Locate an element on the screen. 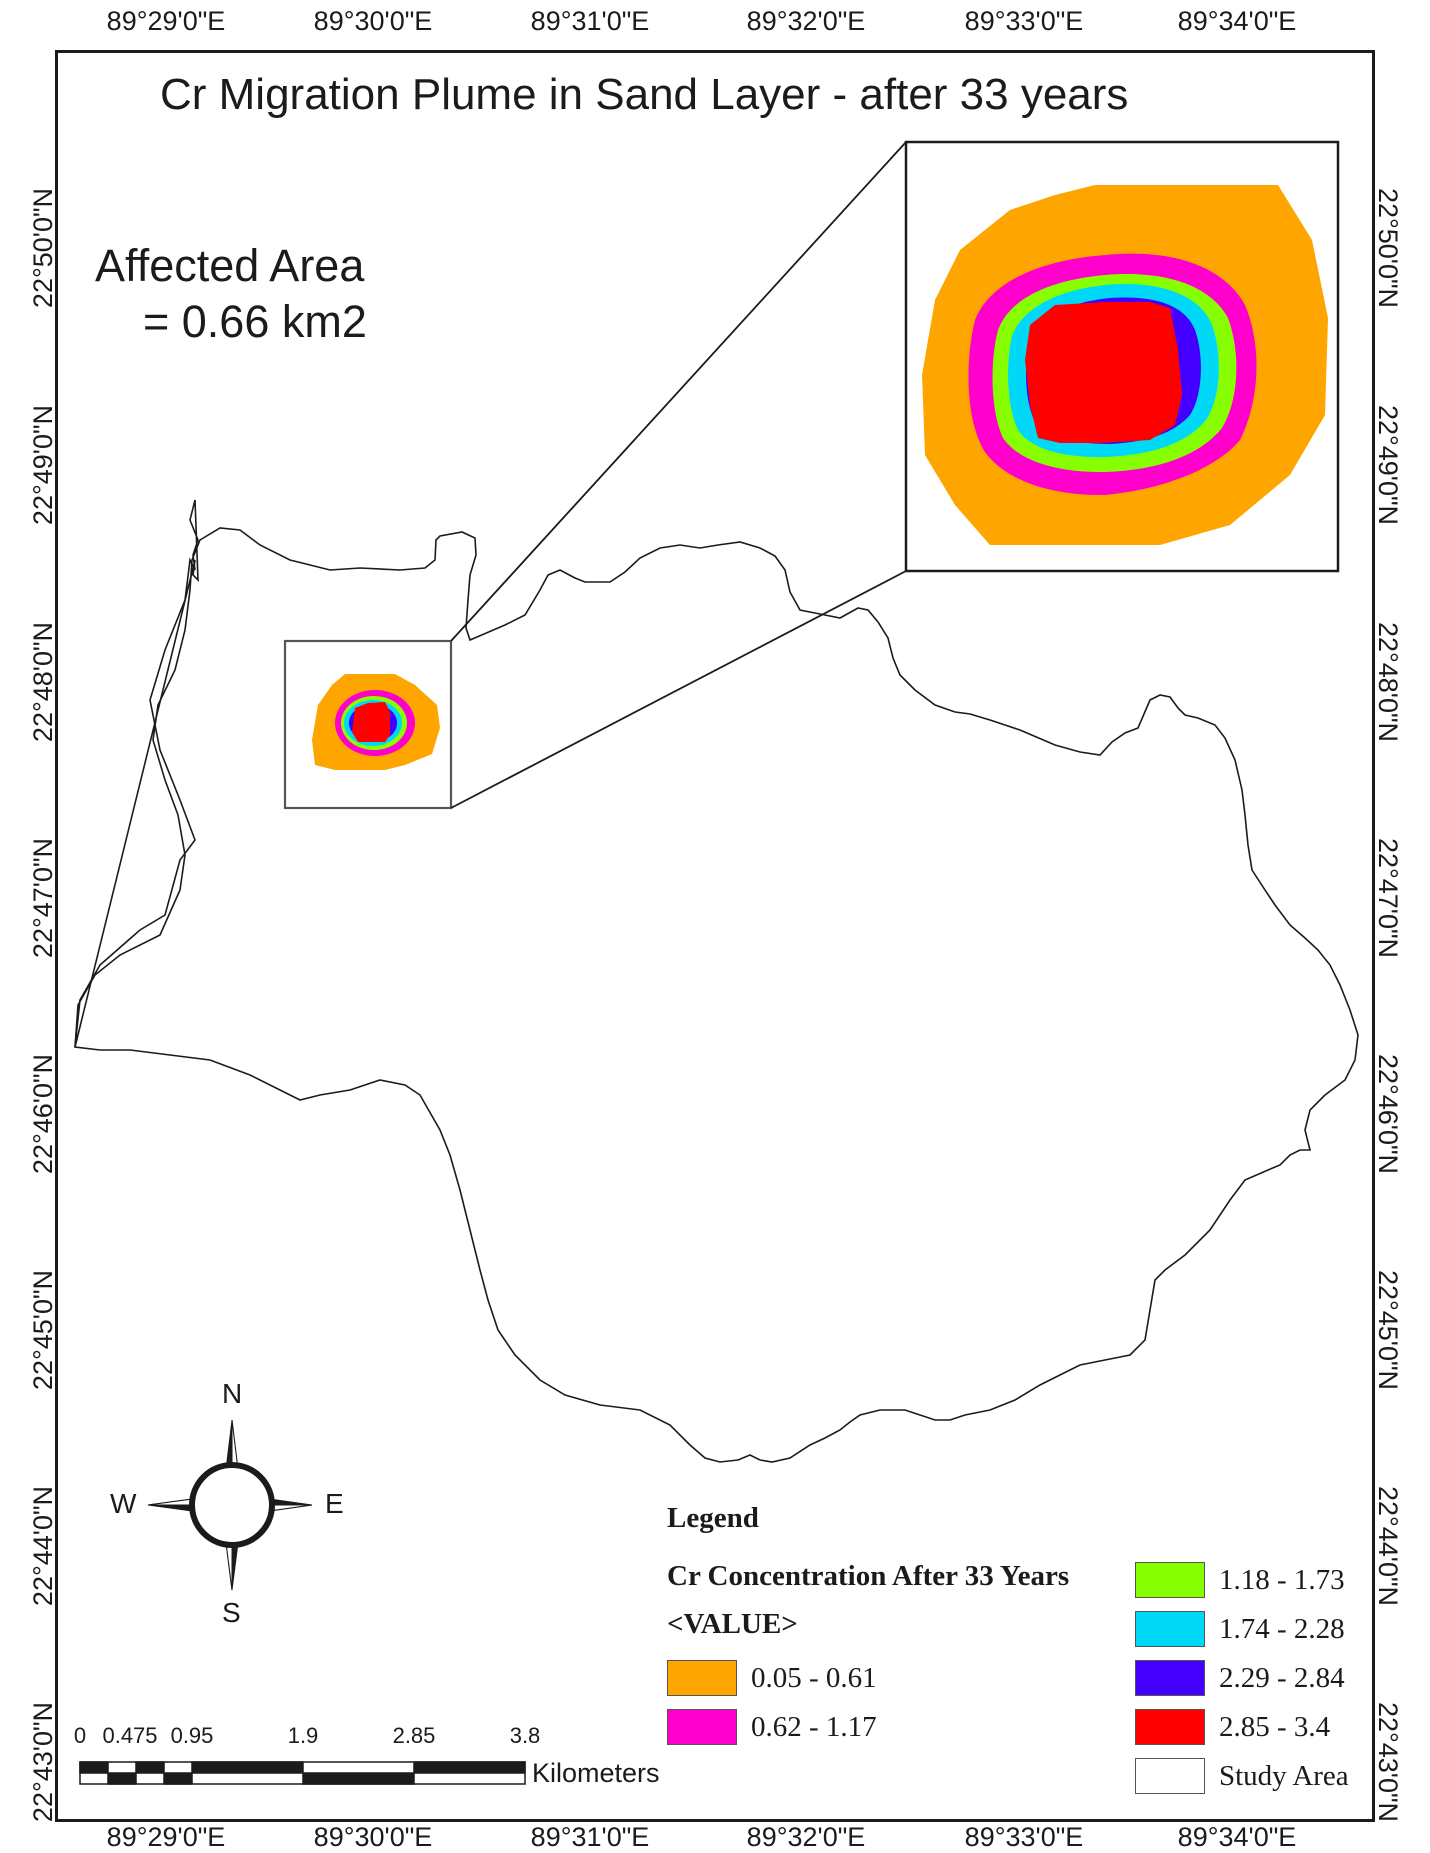 The image size is (1430, 1853). legend-item: 1.18 - 1.73 is located at coordinates (1240, 1580).